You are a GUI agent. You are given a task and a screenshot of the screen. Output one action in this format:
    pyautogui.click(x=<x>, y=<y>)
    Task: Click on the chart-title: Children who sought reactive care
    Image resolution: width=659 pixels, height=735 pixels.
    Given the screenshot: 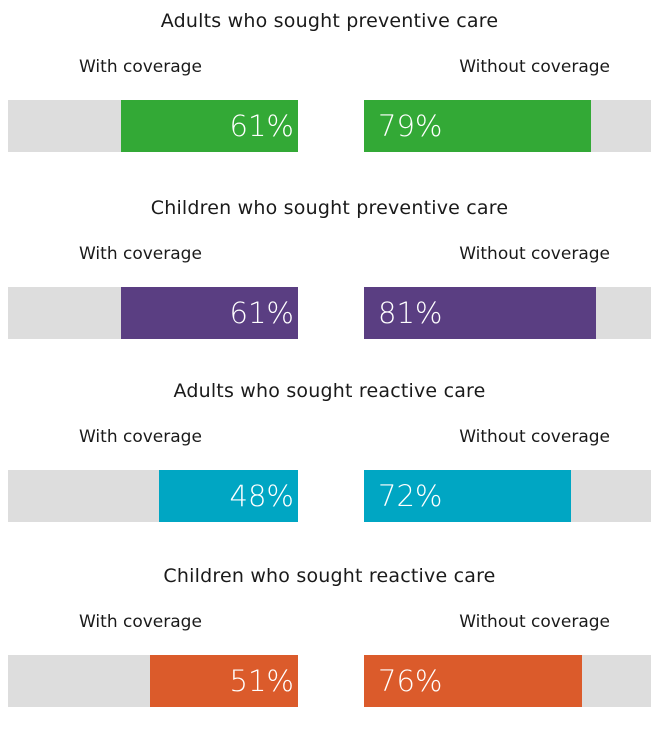 What is the action you would take?
    pyautogui.click(x=329, y=576)
    